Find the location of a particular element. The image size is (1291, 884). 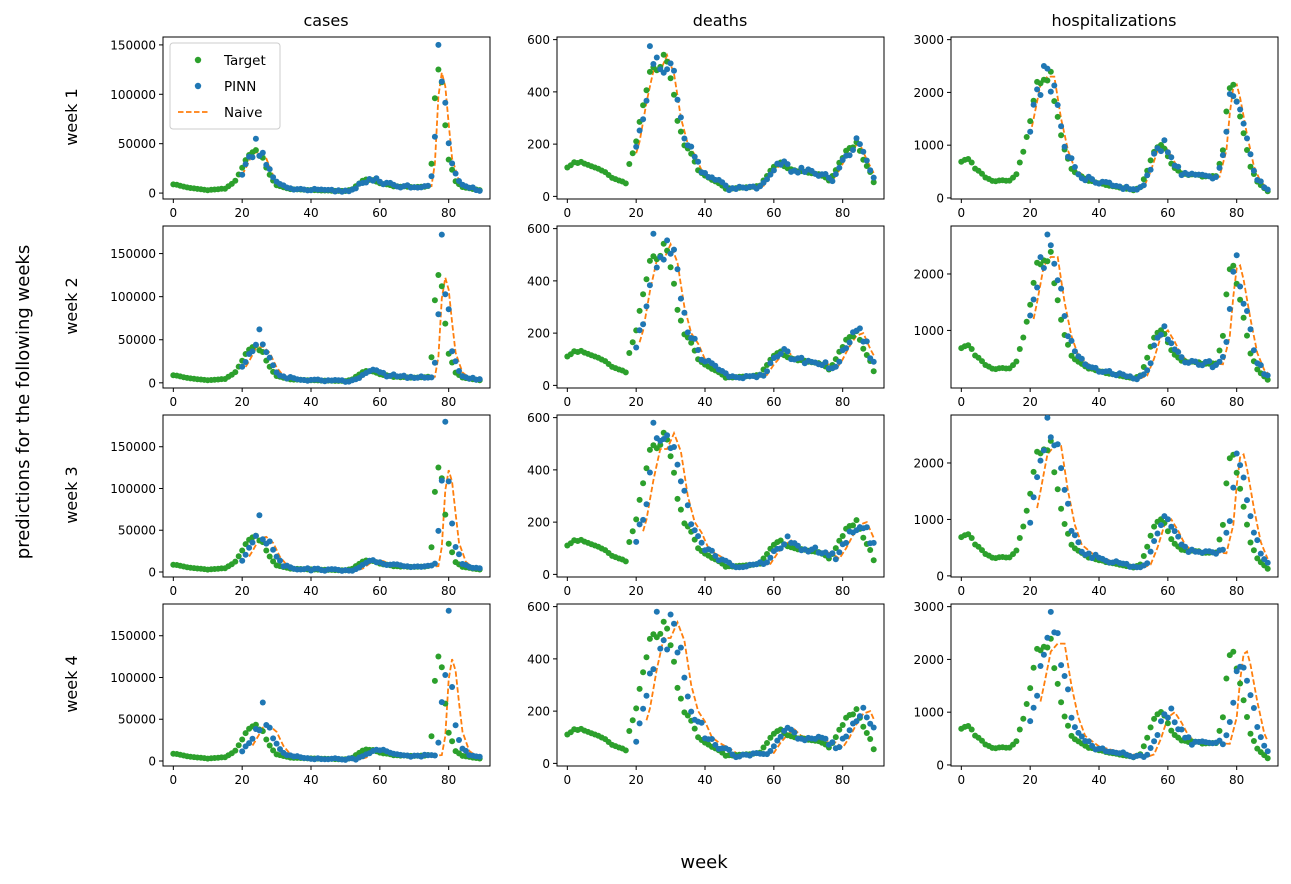

x-tick-label: 80 is located at coordinates (448, 402).